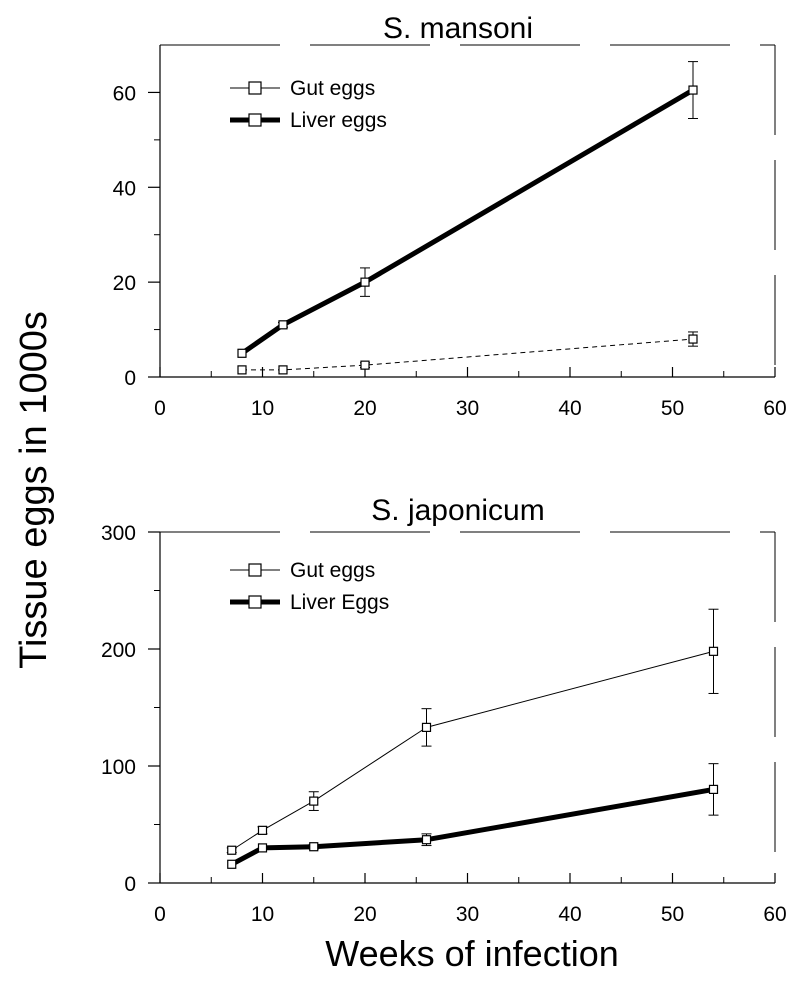 The width and height of the screenshot is (800, 982). Describe the element at coordinates (471, 953) in the screenshot. I see `x-axis-label: Weeks of infection` at that location.